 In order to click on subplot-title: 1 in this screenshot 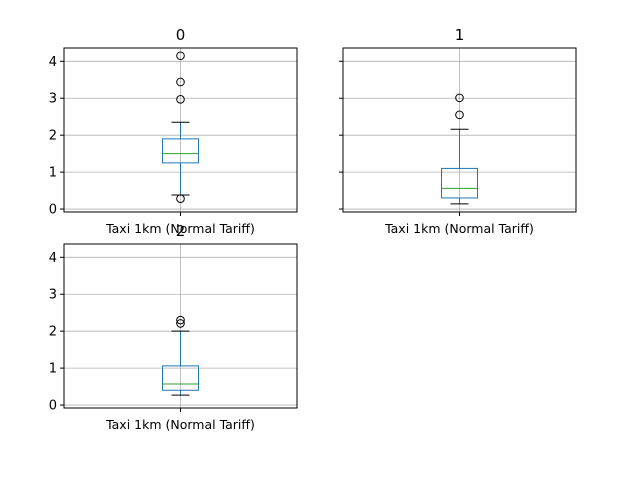, I will do `click(460, 35)`.